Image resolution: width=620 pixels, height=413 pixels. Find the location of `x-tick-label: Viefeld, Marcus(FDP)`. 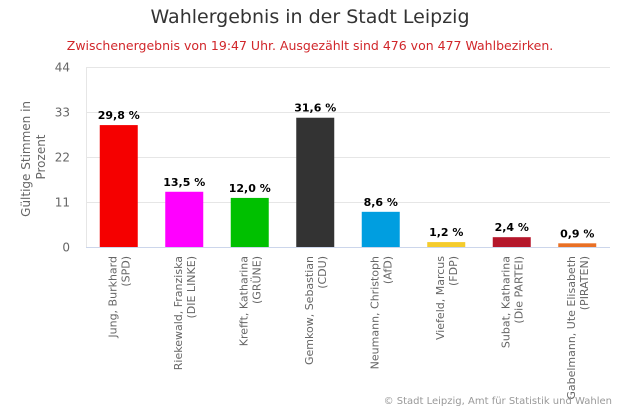

x-tick-label: Viefeld, Marcus(FDP) is located at coordinates (447, 298).